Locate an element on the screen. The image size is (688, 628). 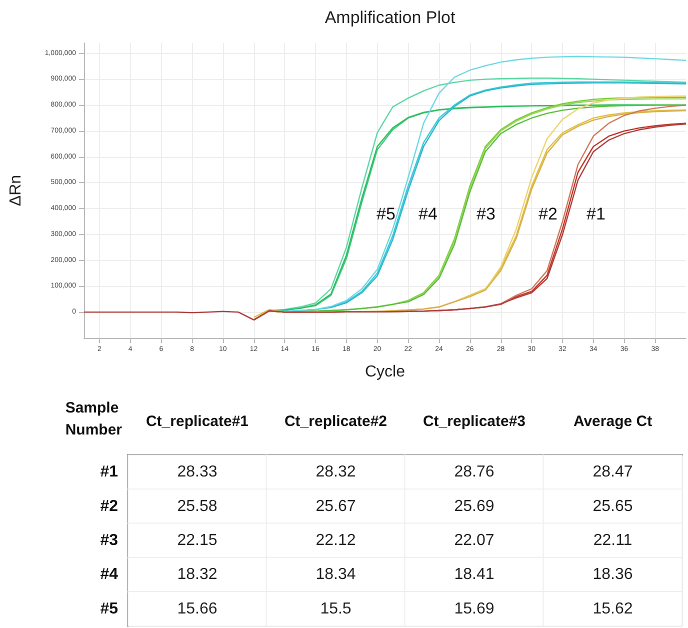
y-tick-label: #4 is located at coordinates (109, 575).